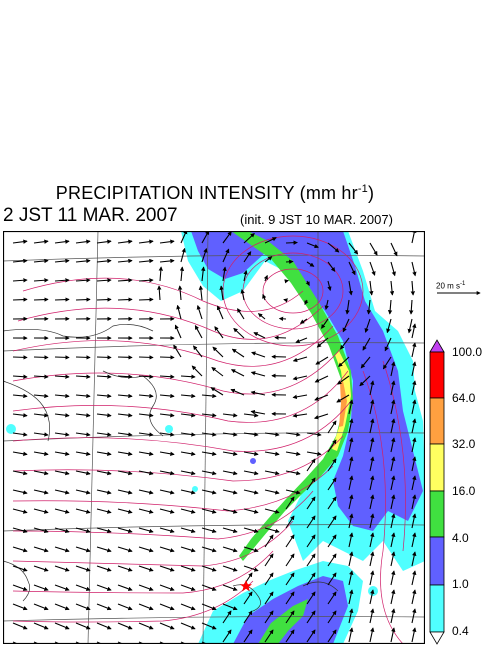 This screenshot has height=650, width=500. What do you see at coordinates (362, 189) in the screenshot?
I see `title-exponent: -1` at bounding box center [362, 189].